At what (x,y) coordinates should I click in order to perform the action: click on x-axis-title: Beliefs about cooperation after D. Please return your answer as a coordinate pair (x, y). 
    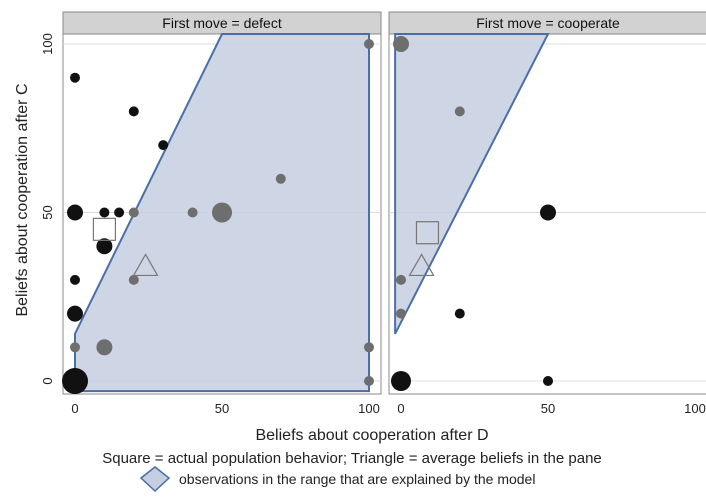
    Looking at the image, I should click on (371, 435).